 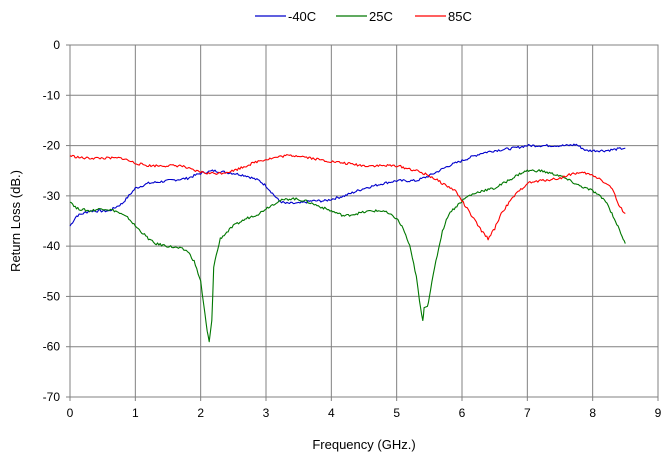 What do you see at coordinates (52, 95) in the screenshot?
I see `y-tick-label: -10` at bounding box center [52, 95].